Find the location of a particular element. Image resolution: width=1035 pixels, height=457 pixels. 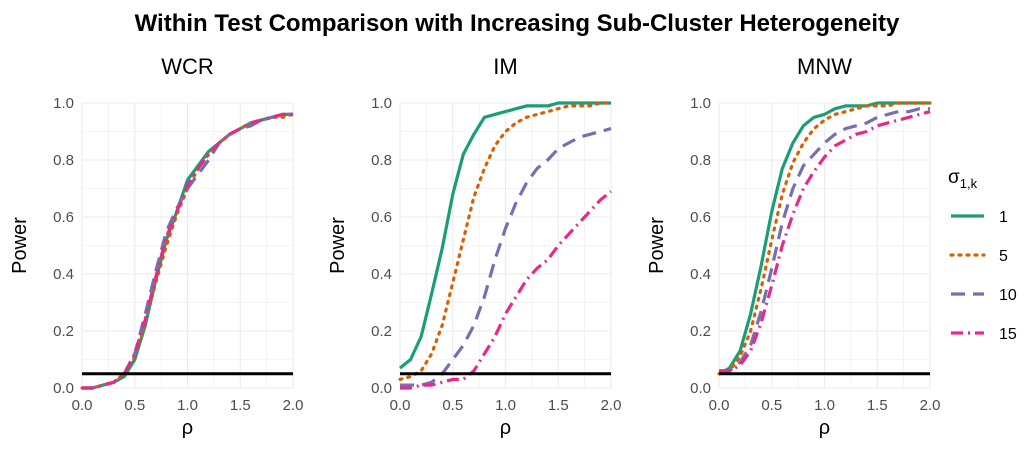

x-axis-label-mnw: ρ is located at coordinates (824, 428).